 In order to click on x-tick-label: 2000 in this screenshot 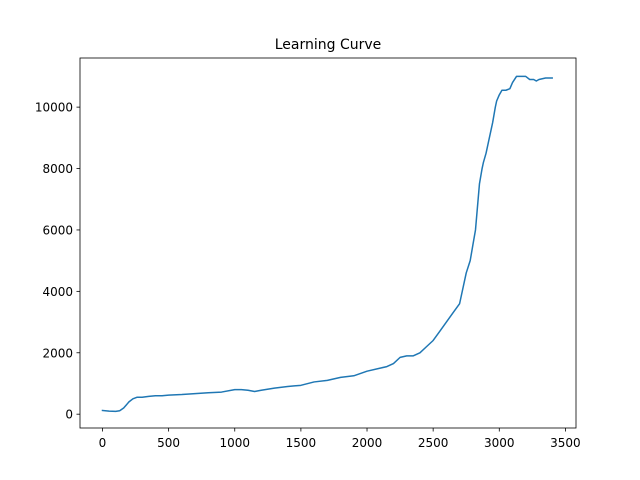, I will do `click(367, 443)`.